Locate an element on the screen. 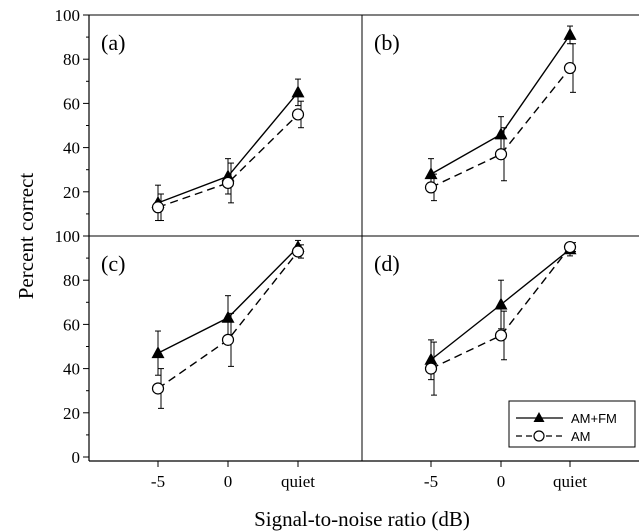 The image size is (639, 531). legend: AM+FM AM is located at coordinates (572, 424).